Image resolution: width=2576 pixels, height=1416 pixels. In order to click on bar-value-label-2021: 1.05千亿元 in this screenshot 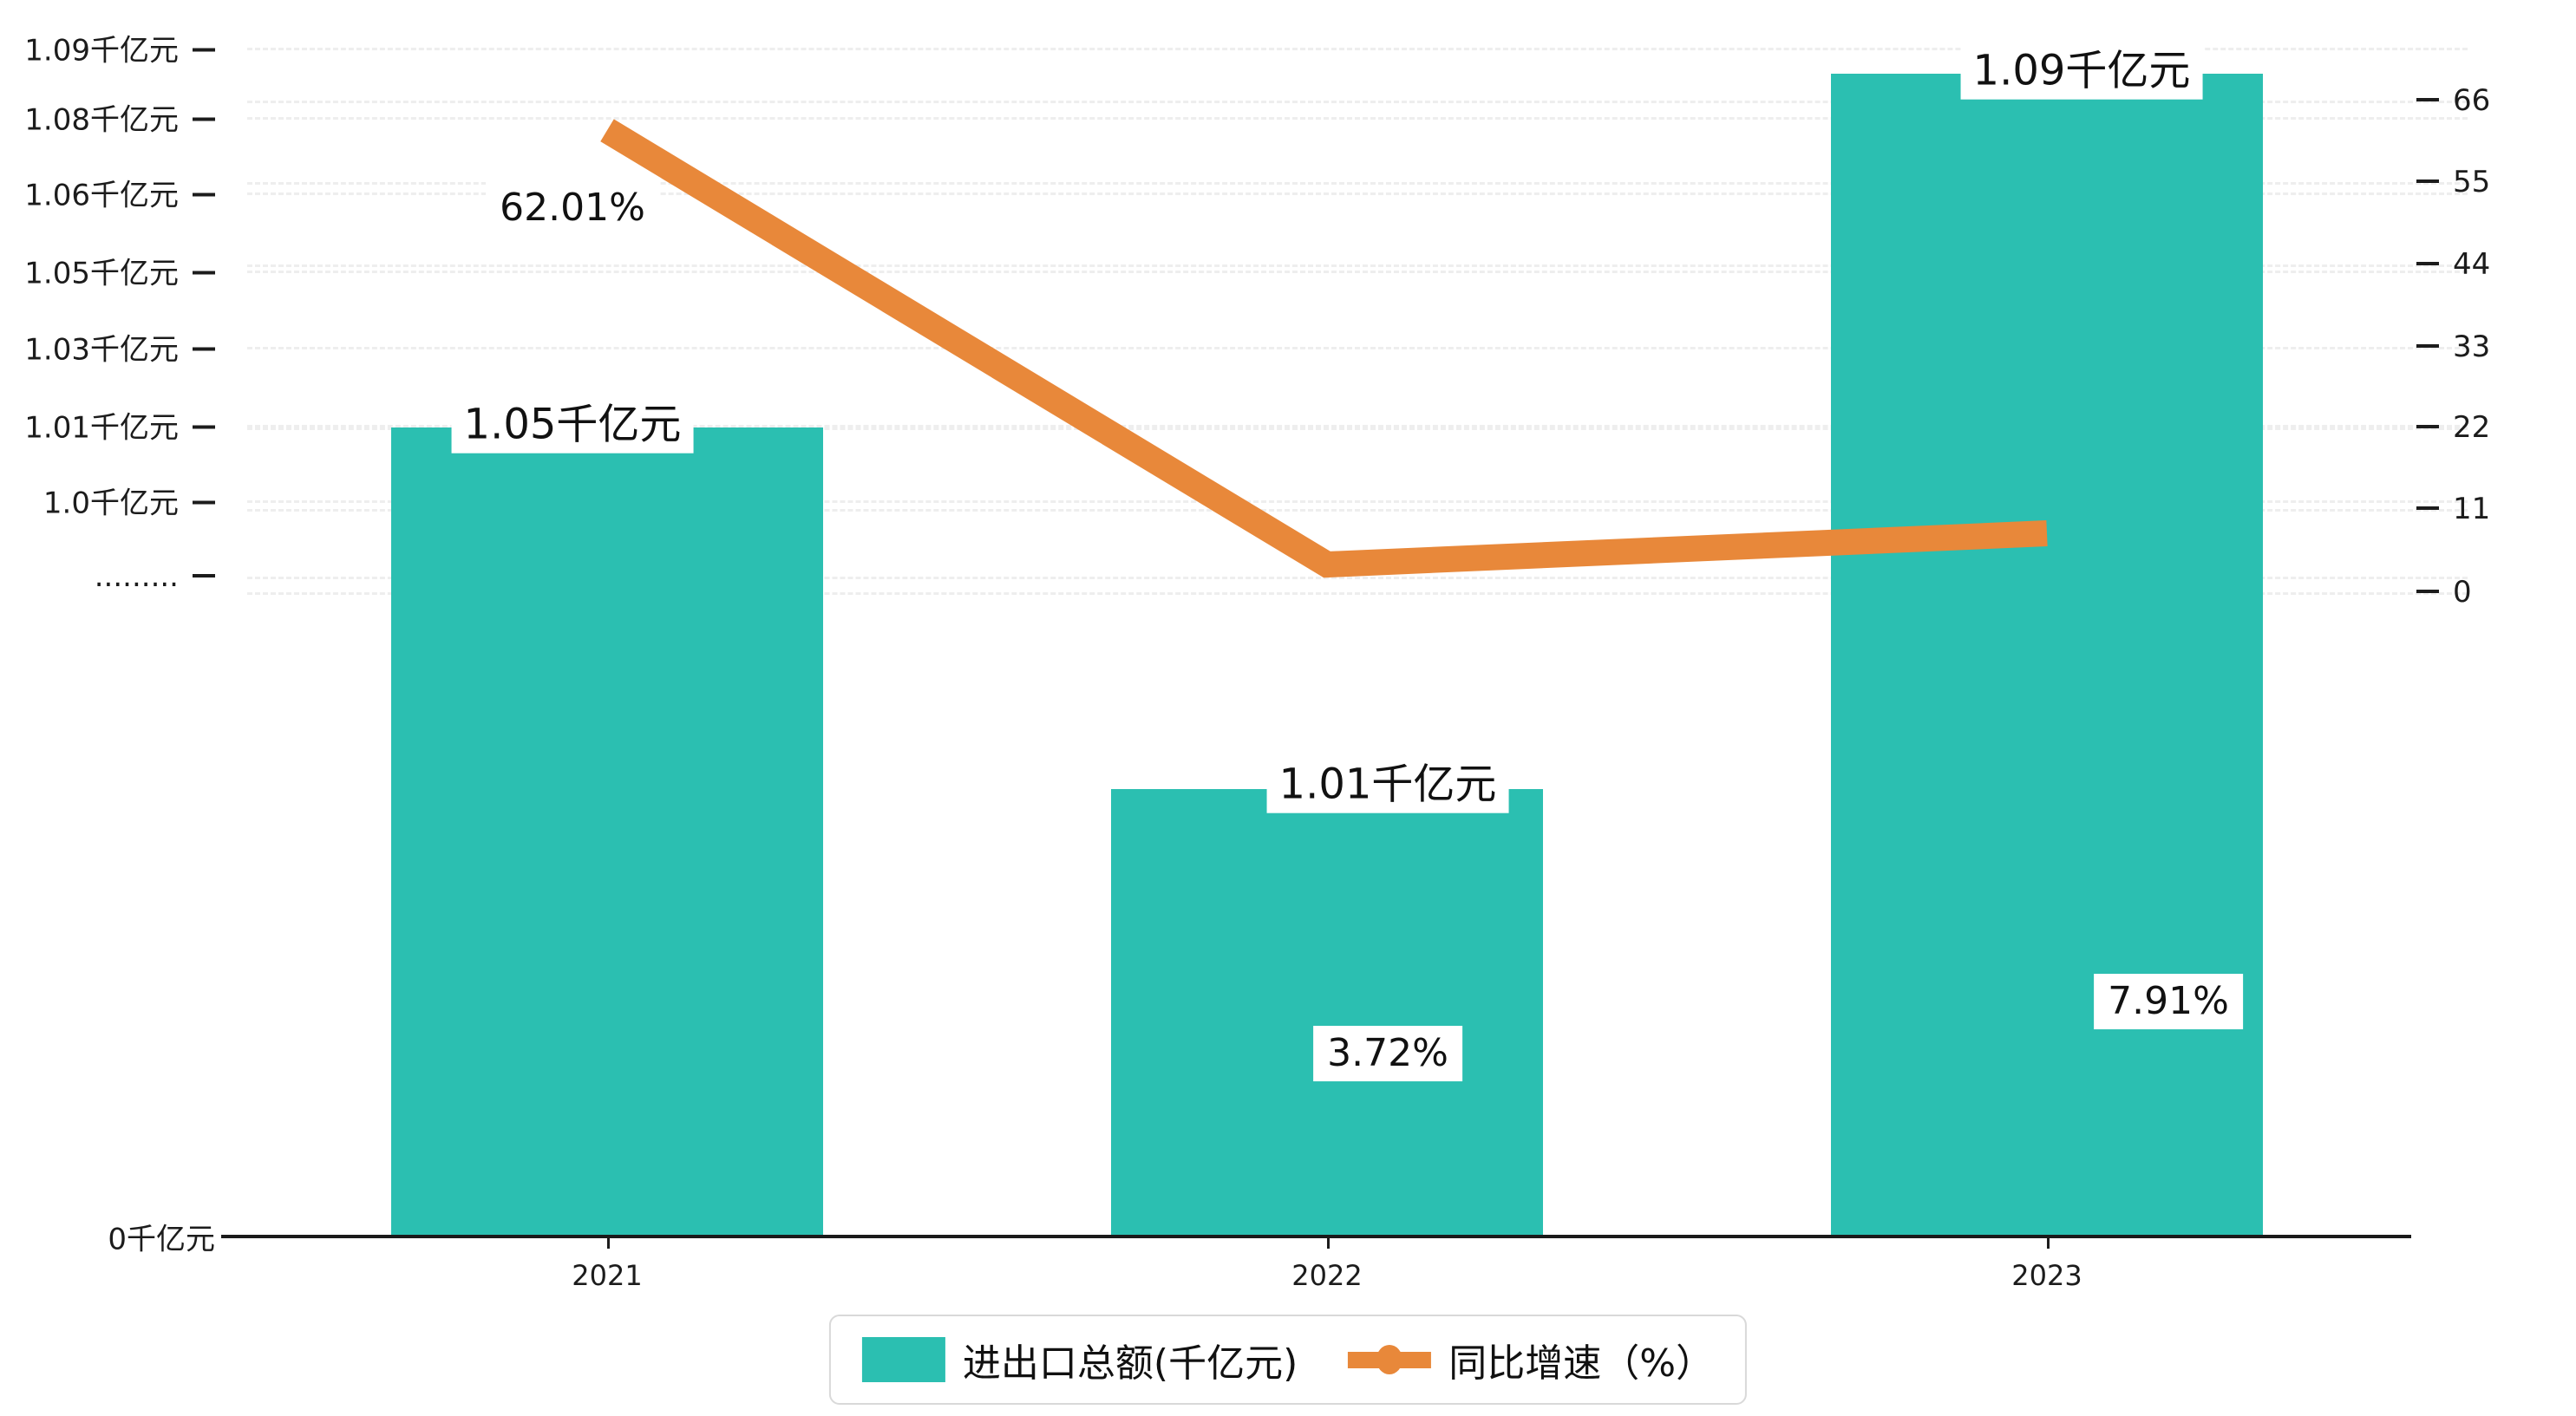, I will do `click(572, 425)`.